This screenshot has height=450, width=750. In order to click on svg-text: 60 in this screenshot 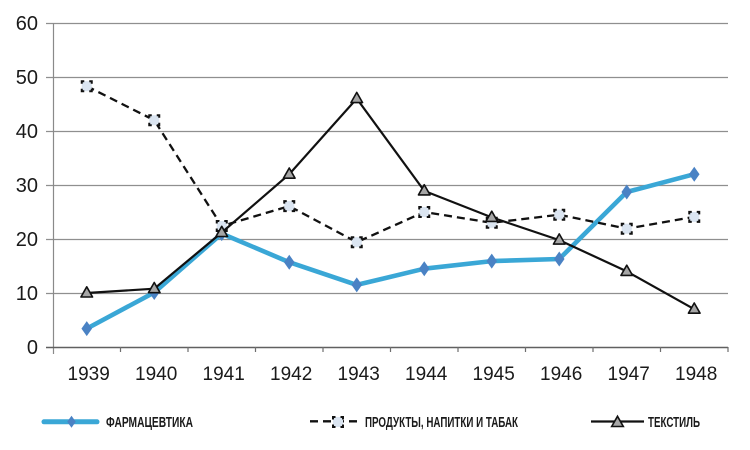, I will do `click(27, 24)`.